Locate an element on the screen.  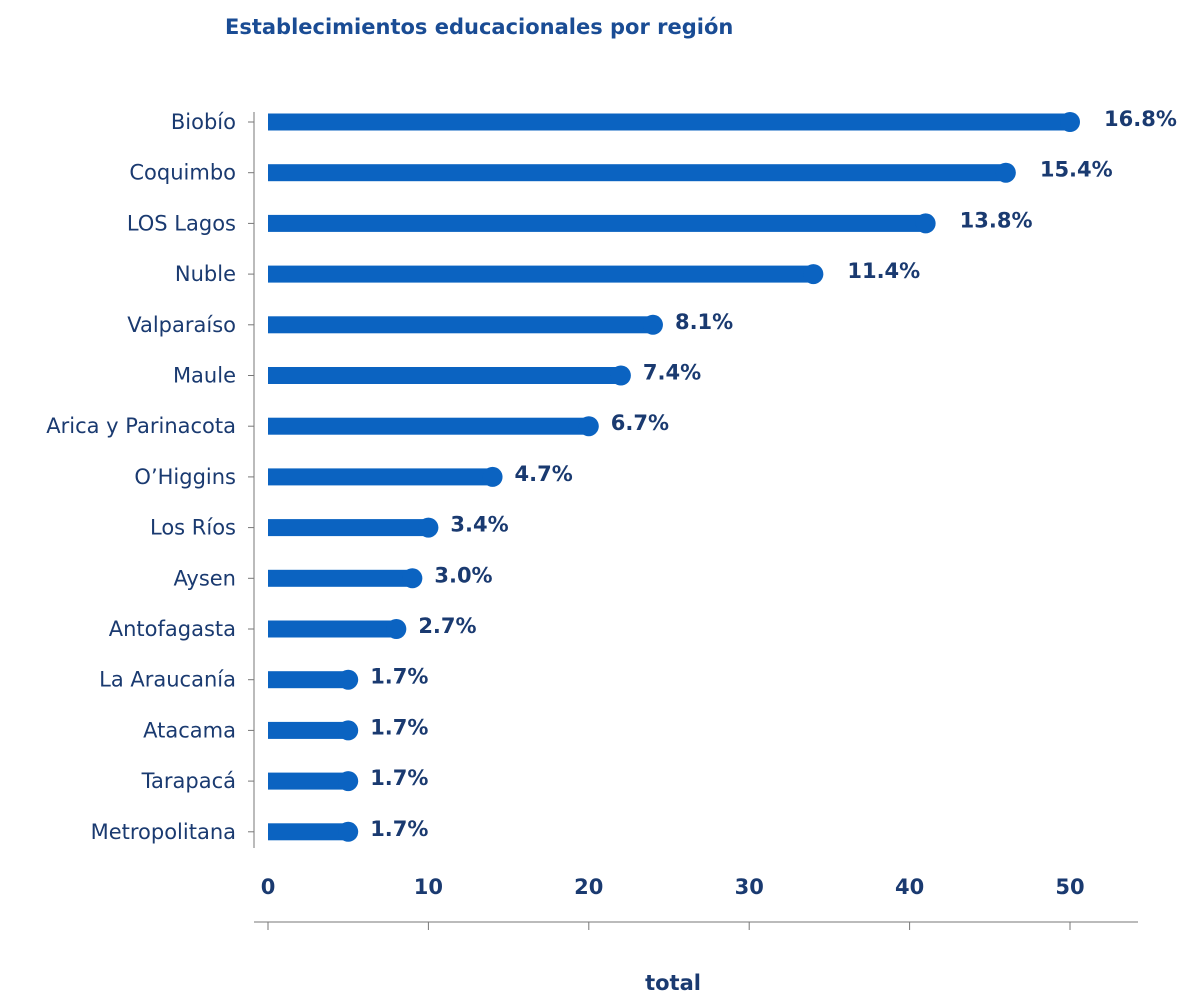
y-tick-label: La Araucanía is located at coordinates (167, 680).